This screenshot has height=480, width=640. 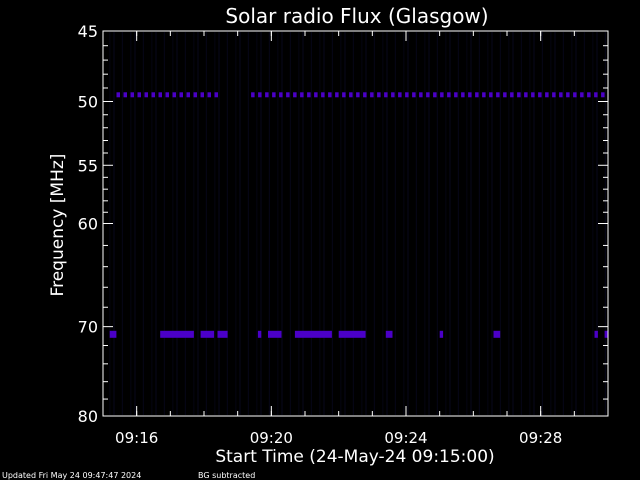 What do you see at coordinates (88, 327) in the screenshot?
I see `y-tick-label: 70` at bounding box center [88, 327].